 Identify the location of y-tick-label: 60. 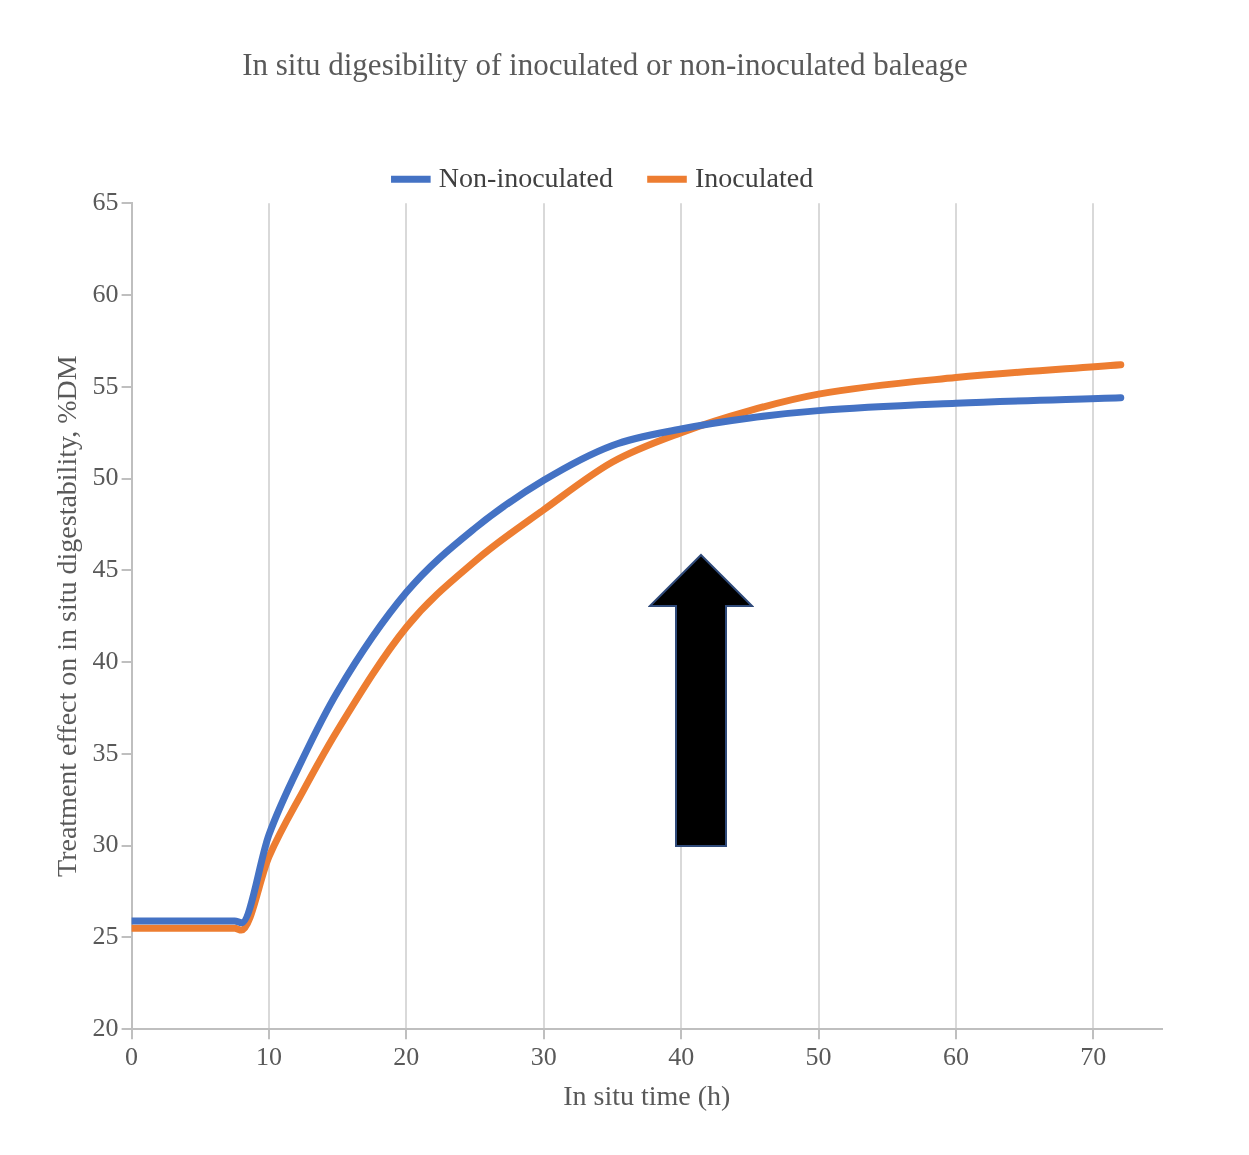
(105, 293).